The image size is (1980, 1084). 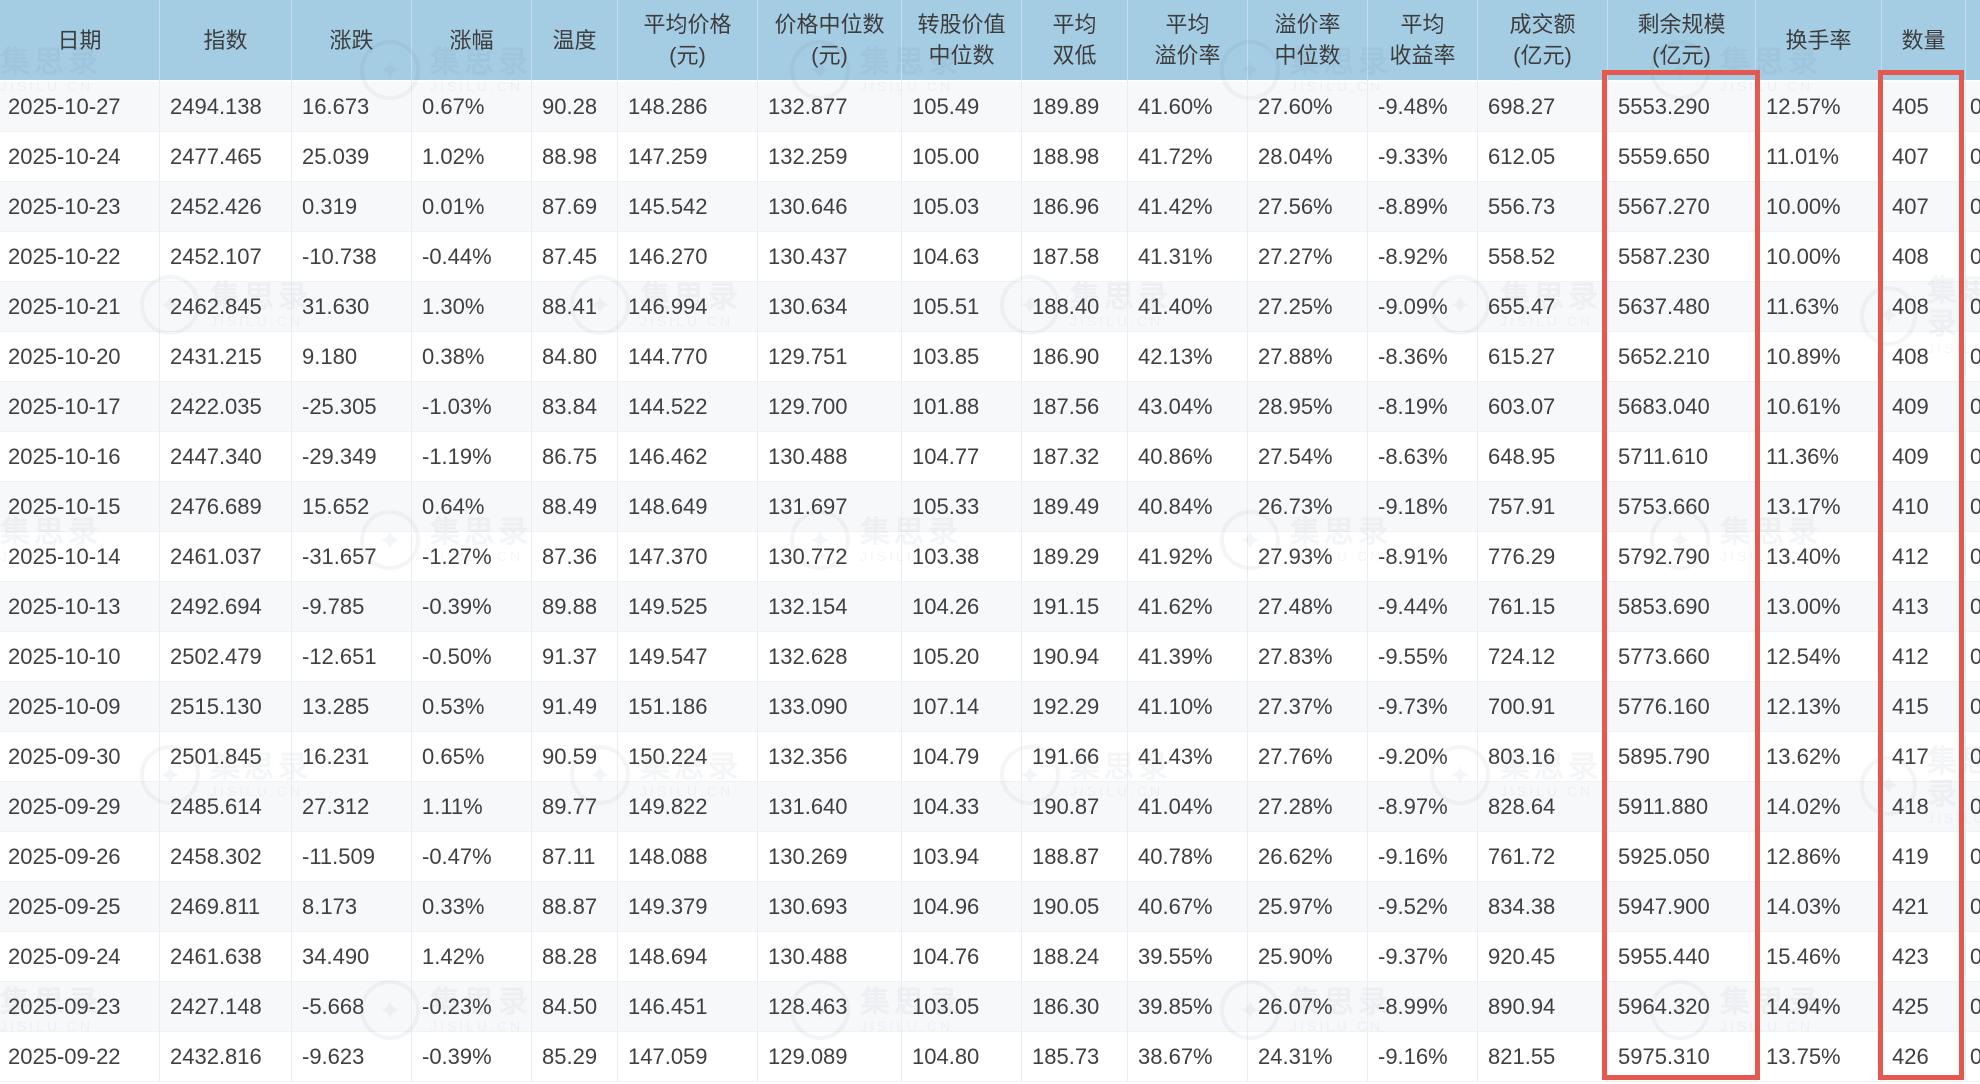 What do you see at coordinates (352, 407) in the screenshot?
I see `cell-change: -25.305` at bounding box center [352, 407].